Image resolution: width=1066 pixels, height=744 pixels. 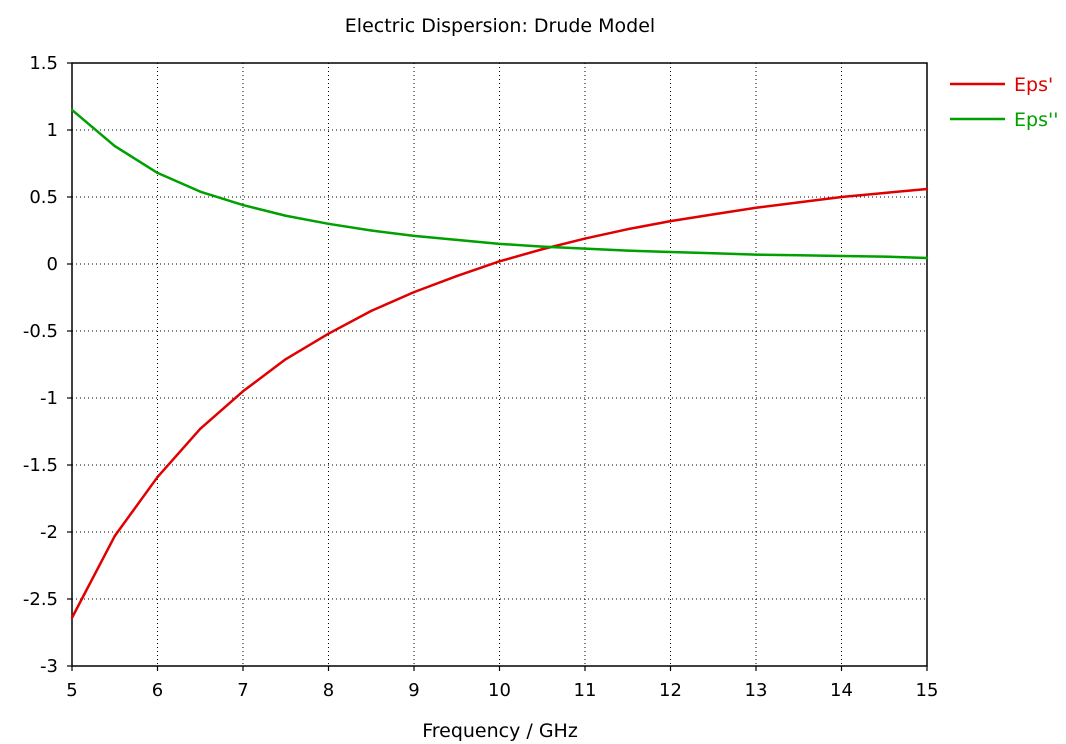 I want to click on x-tick-label: 9, so click(x=413, y=690).